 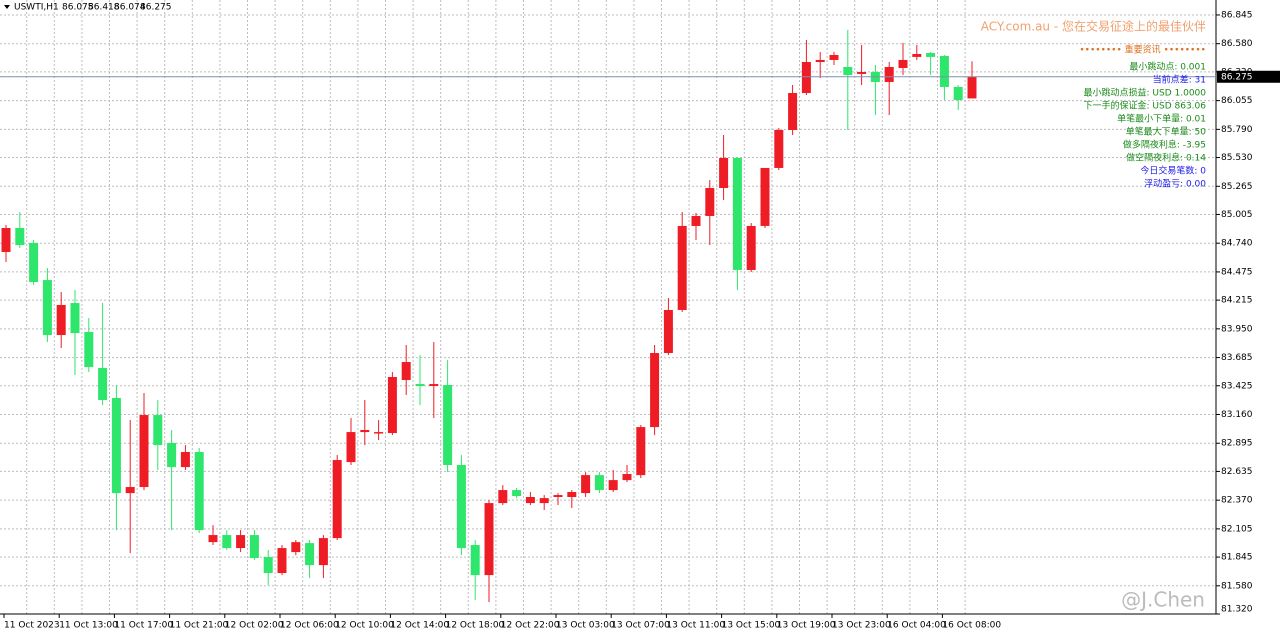 What do you see at coordinates (1145, 106) in the screenshot?
I see `info-line: 下一手的保证金: USD 863.06` at bounding box center [1145, 106].